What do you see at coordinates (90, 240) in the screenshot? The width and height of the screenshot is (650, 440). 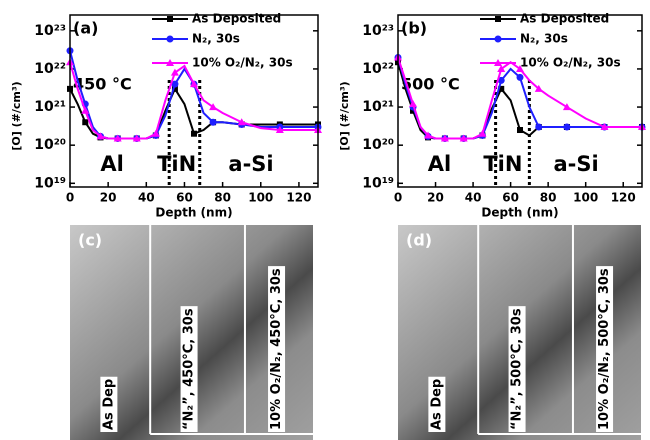 I see `panel-label: (c)` at bounding box center [90, 240].